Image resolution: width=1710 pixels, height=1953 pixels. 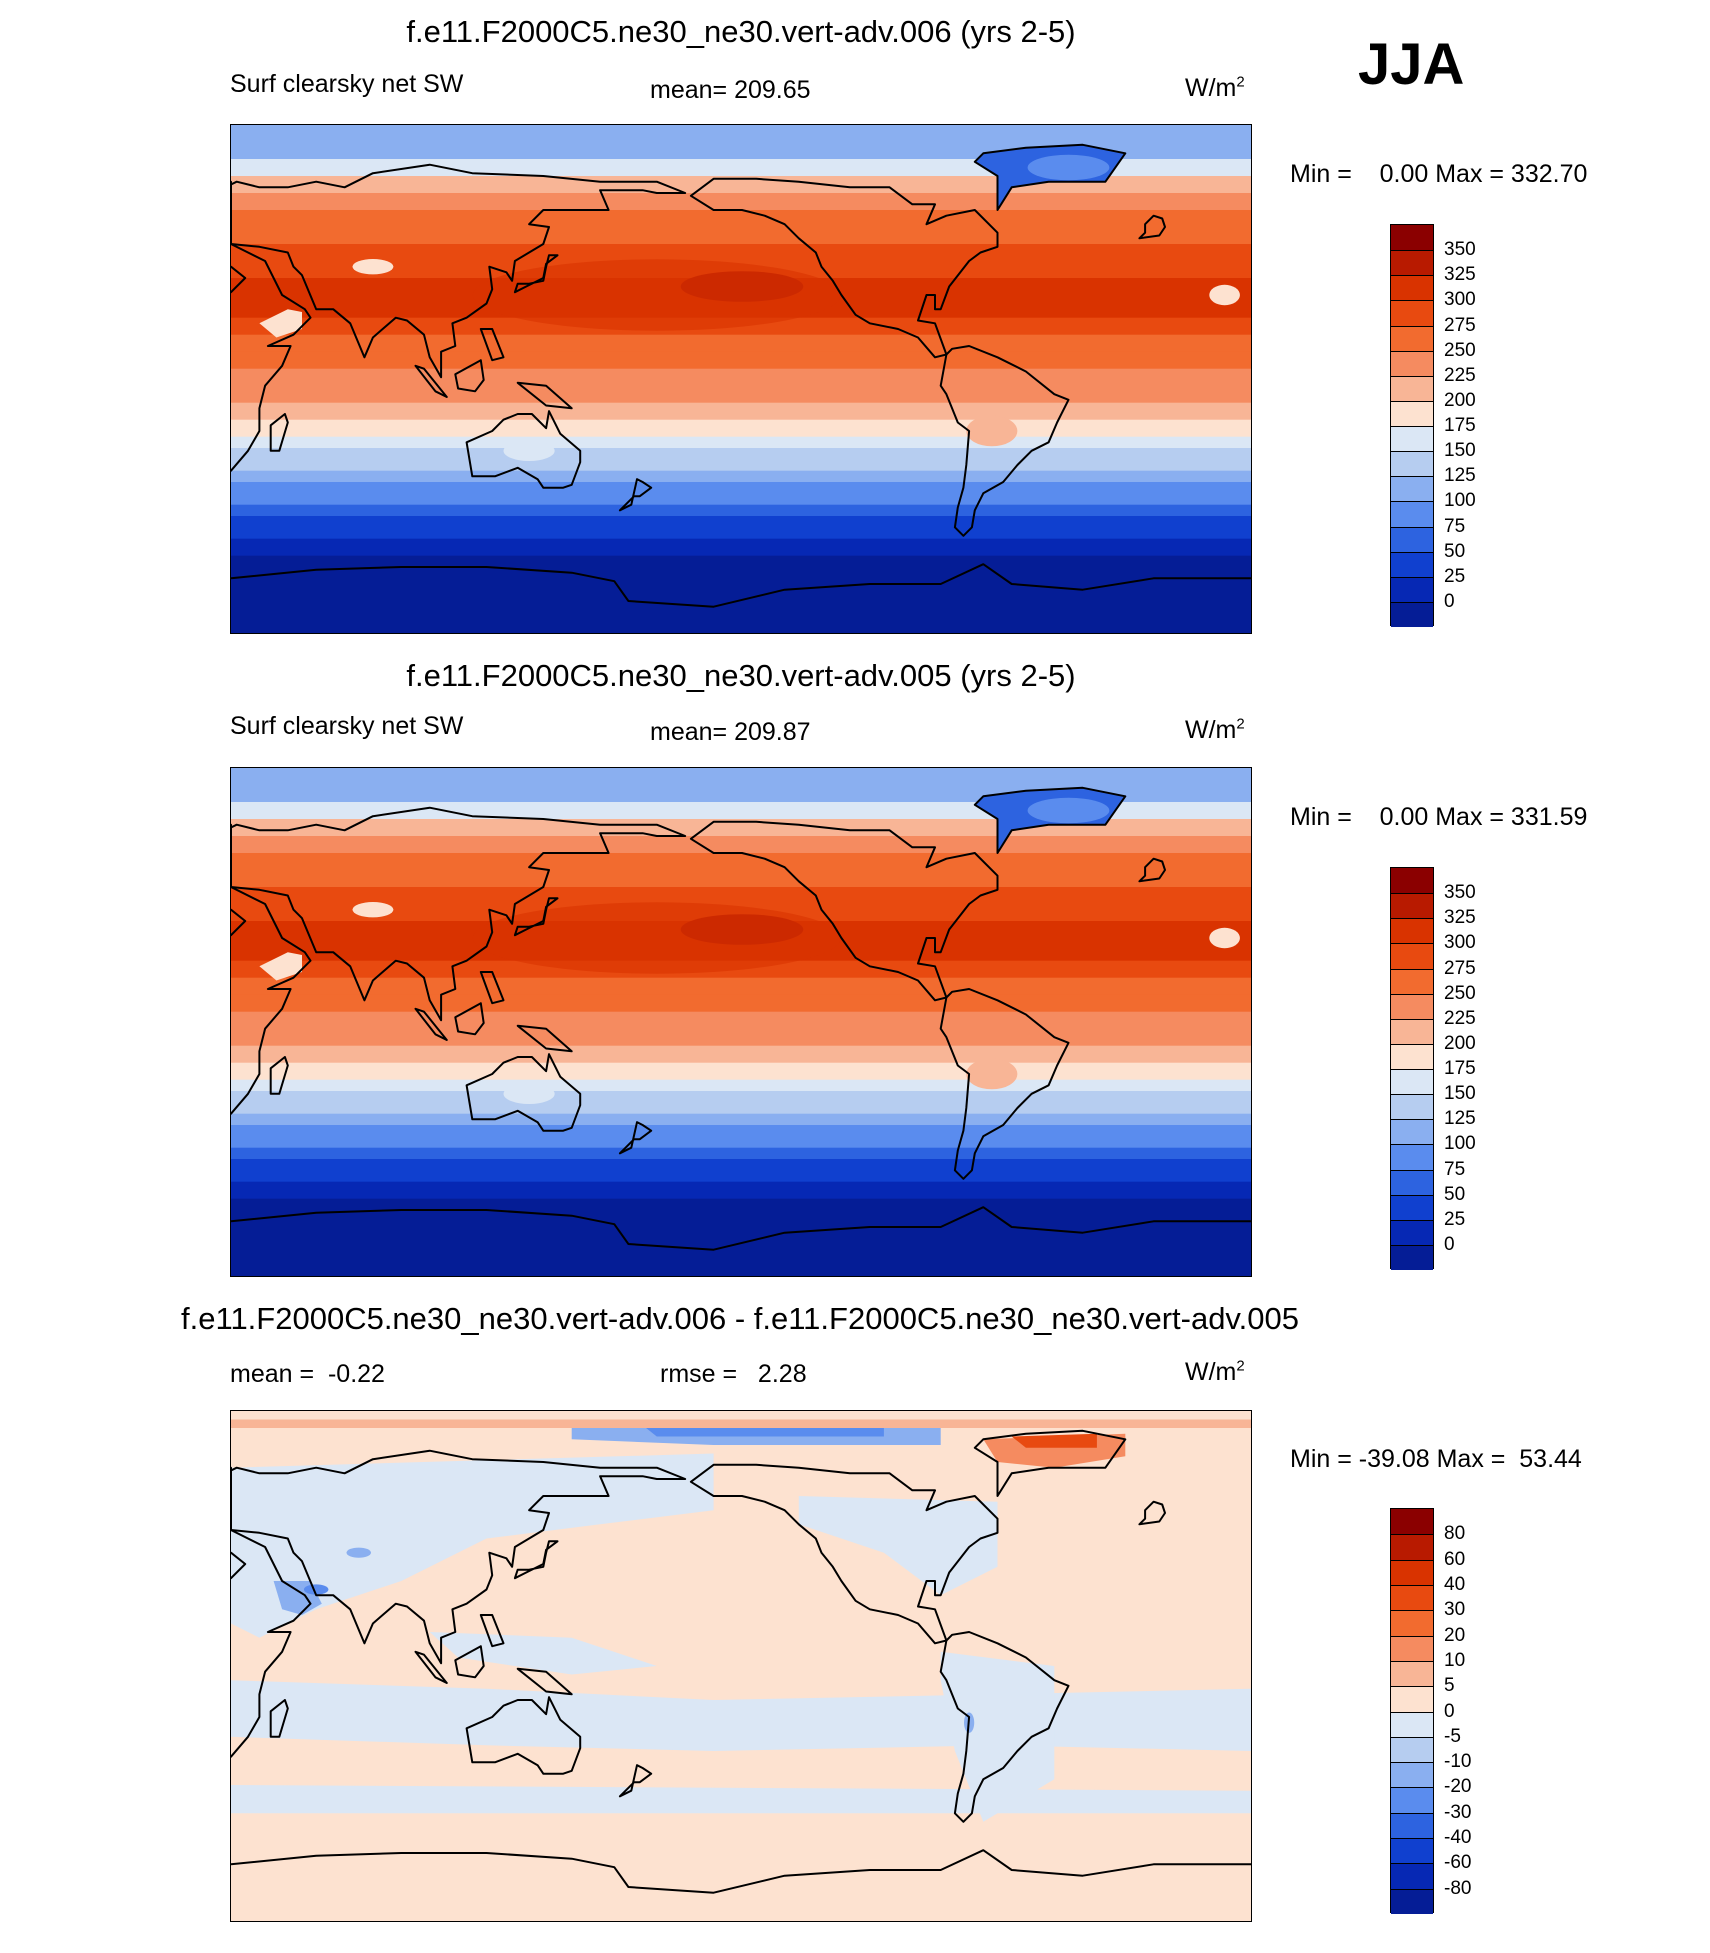 What do you see at coordinates (1458, 1888) in the screenshot?
I see `colorbar-tick-label: -80` at bounding box center [1458, 1888].